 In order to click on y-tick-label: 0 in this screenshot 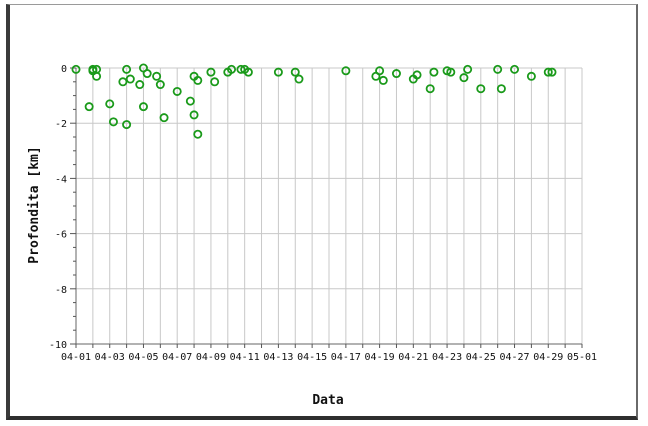, I will do `click(64, 69)`.